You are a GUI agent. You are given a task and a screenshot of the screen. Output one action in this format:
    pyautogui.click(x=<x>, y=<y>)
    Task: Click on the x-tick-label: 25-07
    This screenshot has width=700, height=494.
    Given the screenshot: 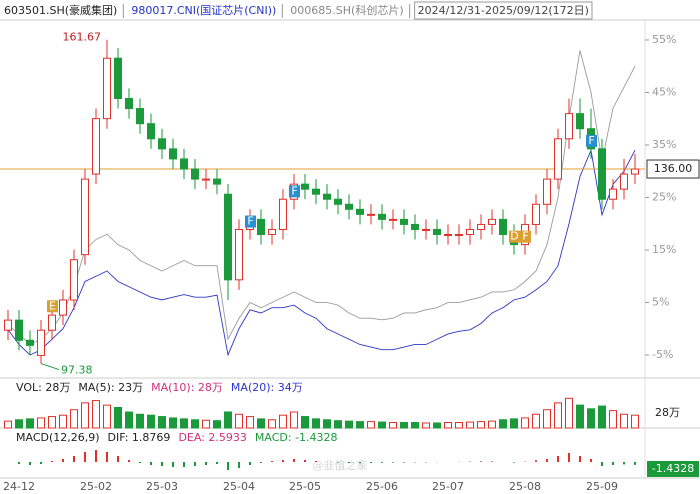 What is the action you would take?
    pyautogui.click(x=448, y=486)
    